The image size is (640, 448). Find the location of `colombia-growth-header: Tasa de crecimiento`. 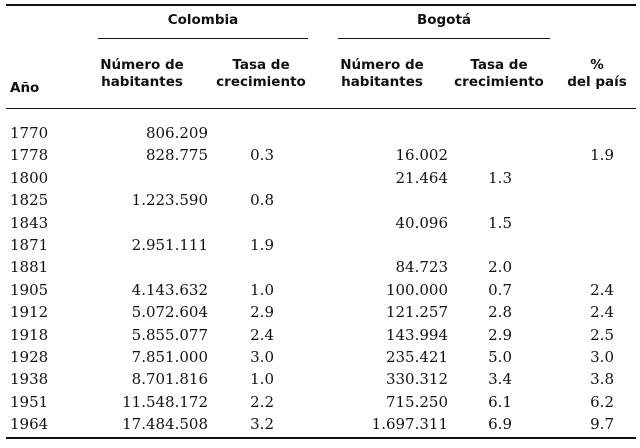

colombia-growth-header: Tasa de crecimiento is located at coordinates (261, 74).